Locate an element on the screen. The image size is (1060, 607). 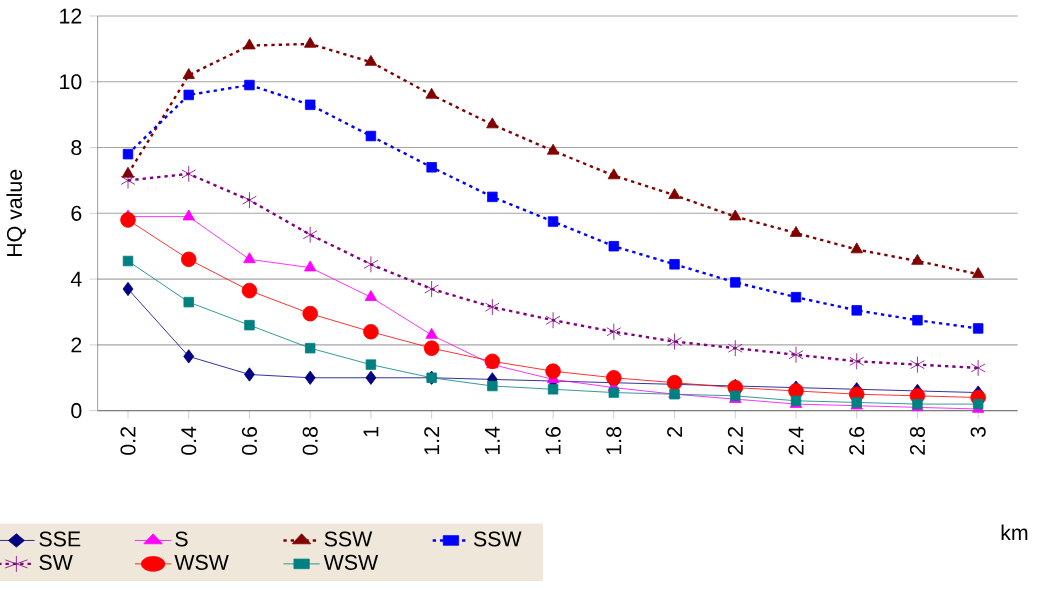
x-tick-label: 3 is located at coordinates (978, 432).